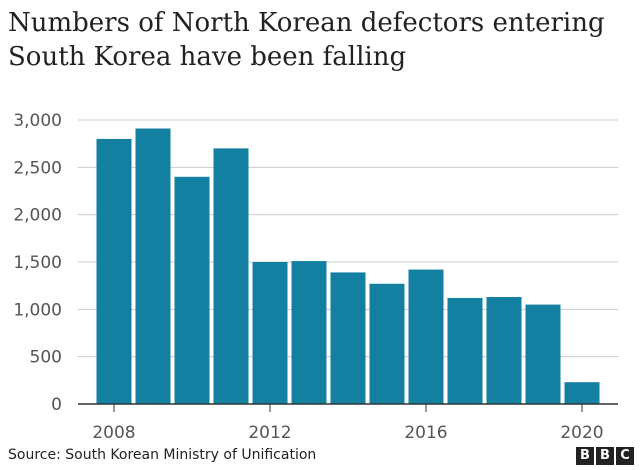  What do you see at coordinates (582, 393) in the screenshot?
I see `bar-2020` at bounding box center [582, 393].